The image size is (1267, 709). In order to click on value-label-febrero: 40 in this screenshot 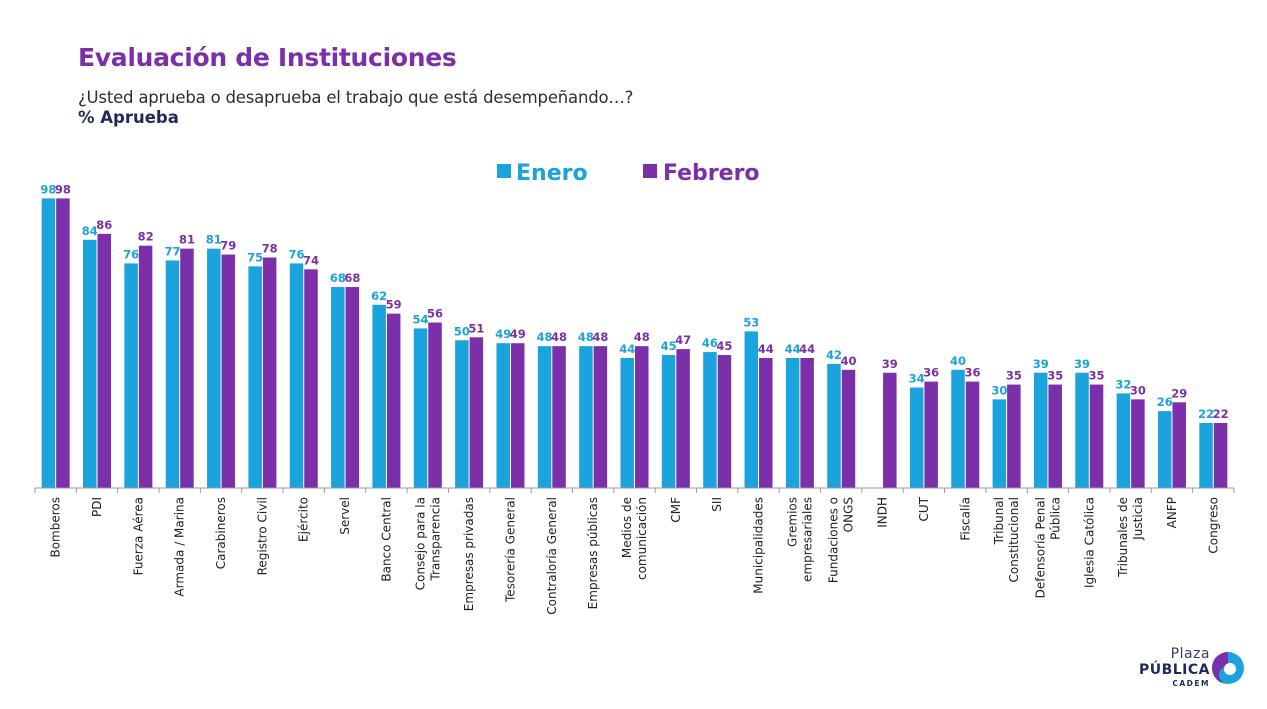, I will do `click(848, 361)`.